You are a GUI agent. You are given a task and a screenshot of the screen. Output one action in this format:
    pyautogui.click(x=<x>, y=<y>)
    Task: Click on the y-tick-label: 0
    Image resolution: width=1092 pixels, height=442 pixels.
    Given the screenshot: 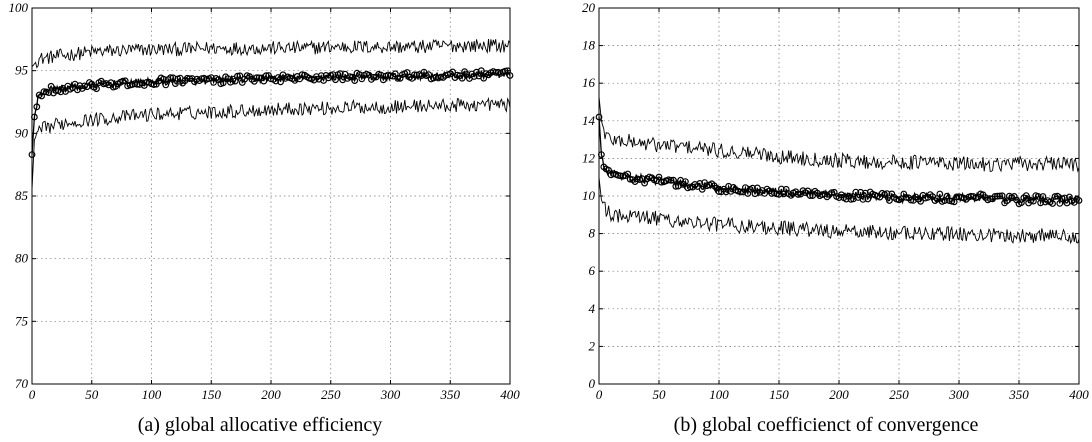 What is the action you would take?
    pyautogui.click(x=592, y=383)
    